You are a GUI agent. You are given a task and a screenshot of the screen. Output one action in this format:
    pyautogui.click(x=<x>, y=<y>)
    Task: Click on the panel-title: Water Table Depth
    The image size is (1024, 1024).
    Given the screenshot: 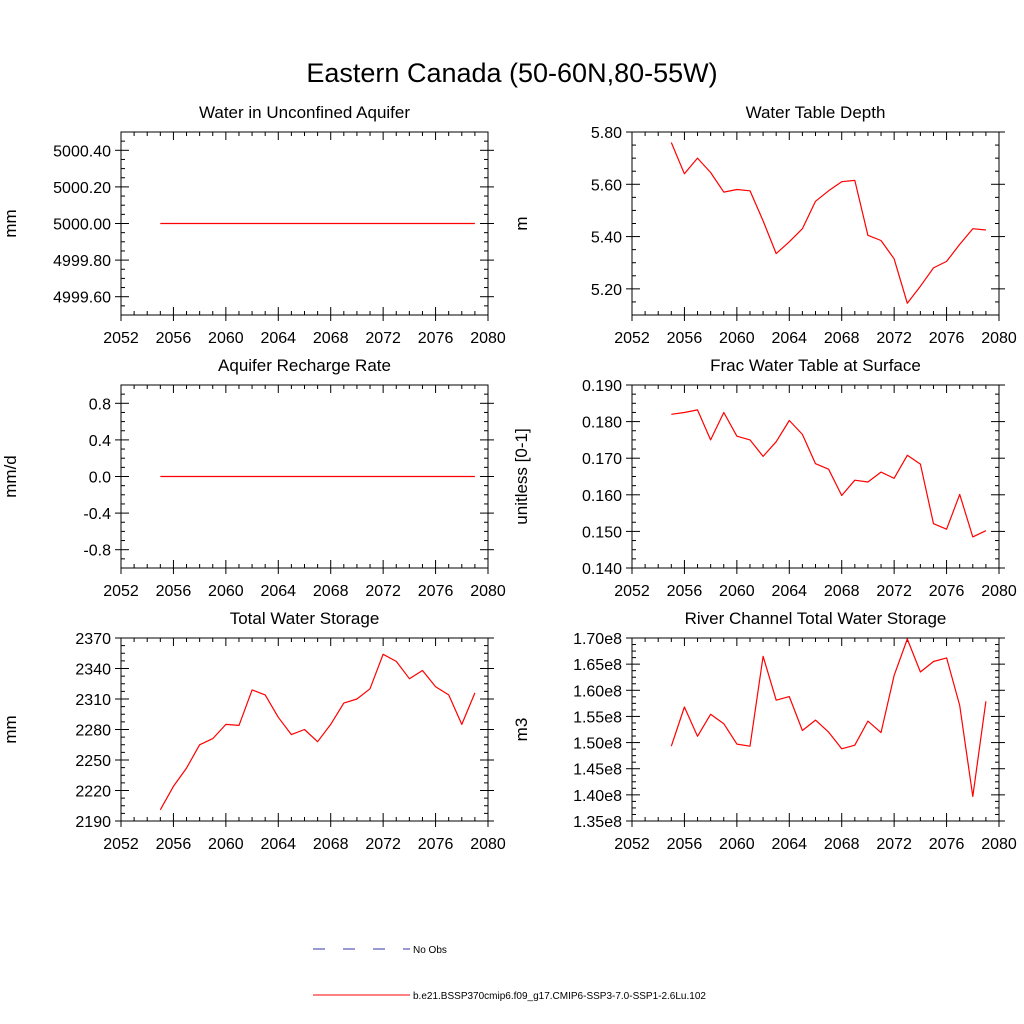 What is the action you would take?
    pyautogui.click(x=816, y=112)
    